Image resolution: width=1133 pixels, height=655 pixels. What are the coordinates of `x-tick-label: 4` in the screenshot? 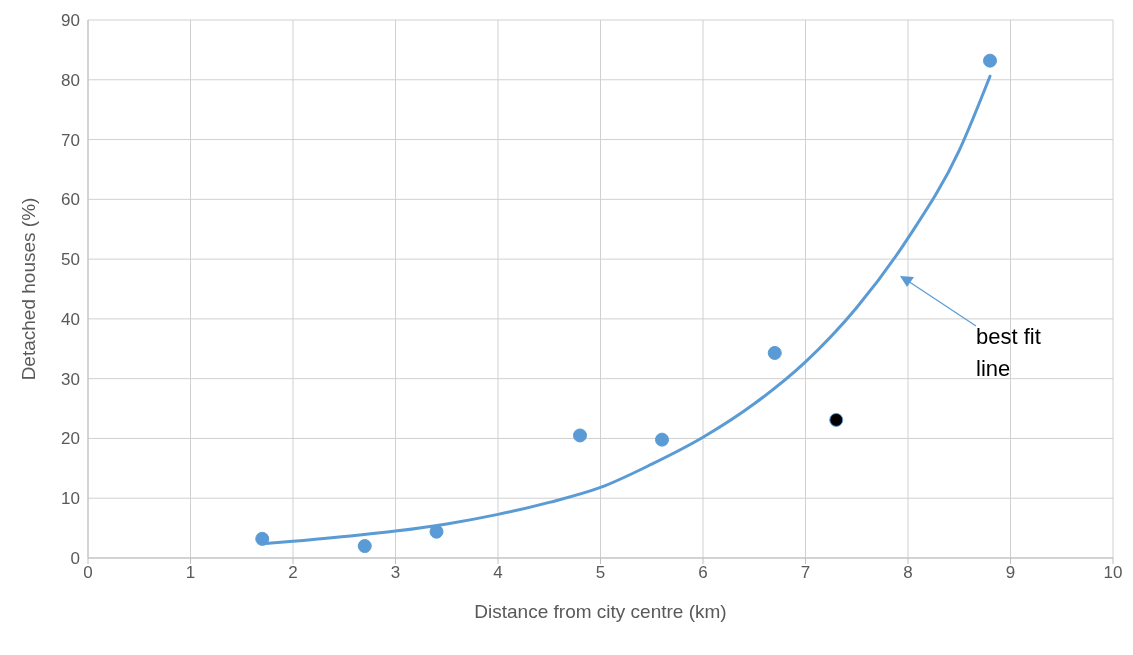 It's located at (498, 573).